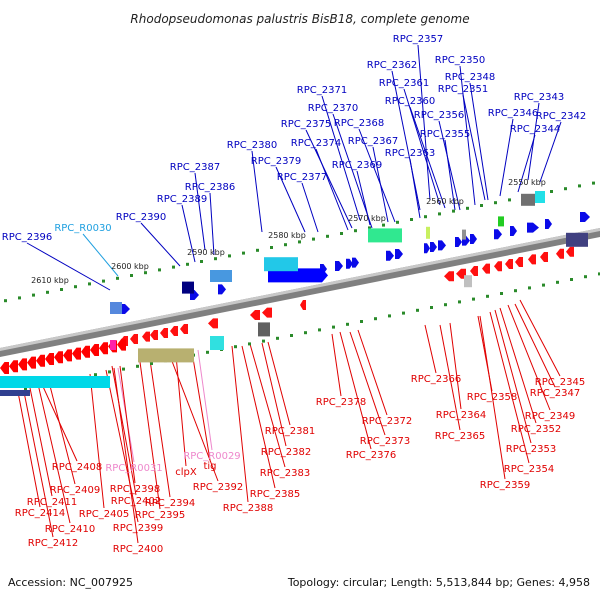 This screenshot has width=600, height=600. Describe the element at coordinates (135, 489) in the screenshot. I see `gene-label: RPC_2398` at that location.